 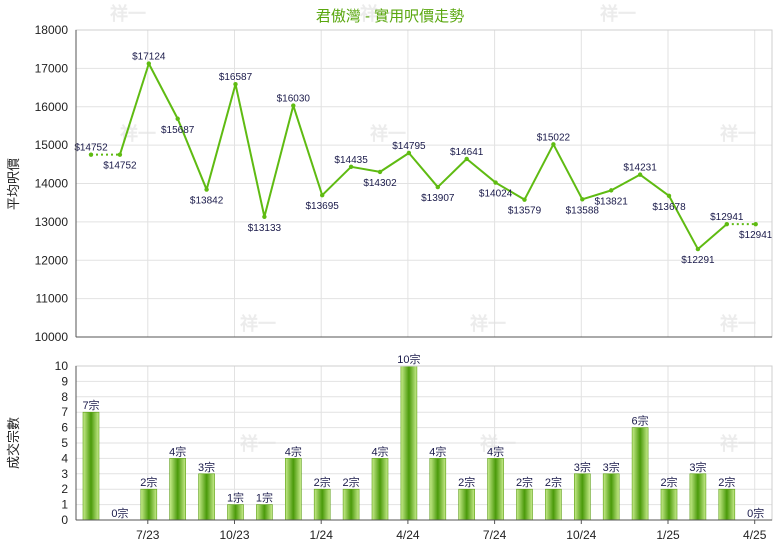 I want to click on bar-value-label: 6宗, so click(x=640, y=421).